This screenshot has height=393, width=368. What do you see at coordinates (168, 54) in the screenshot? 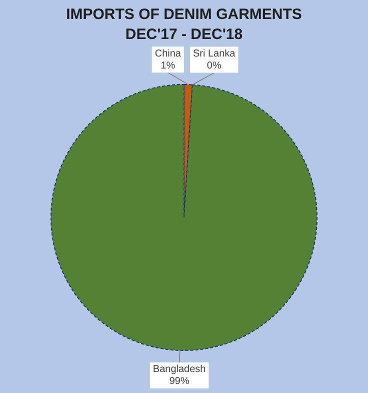
I see `slice-label: China` at bounding box center [168, 54].